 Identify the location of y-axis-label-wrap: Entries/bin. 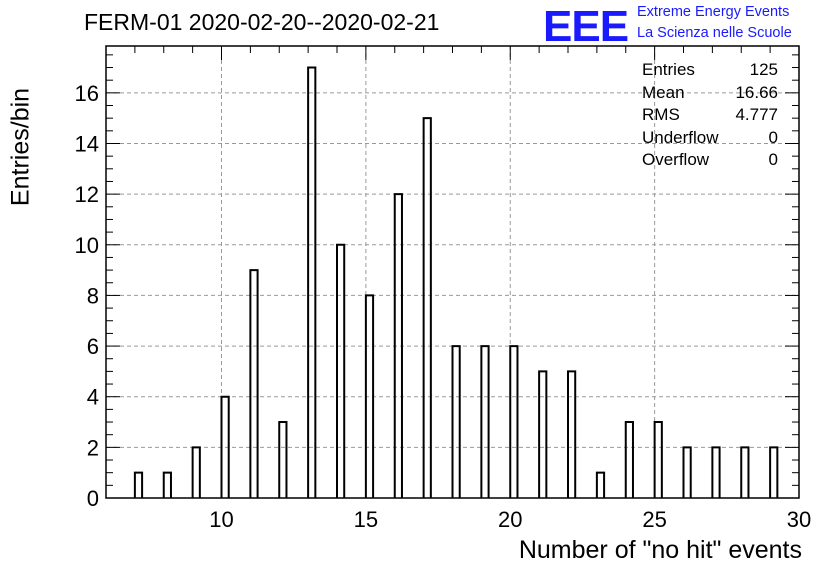
(21, 147).